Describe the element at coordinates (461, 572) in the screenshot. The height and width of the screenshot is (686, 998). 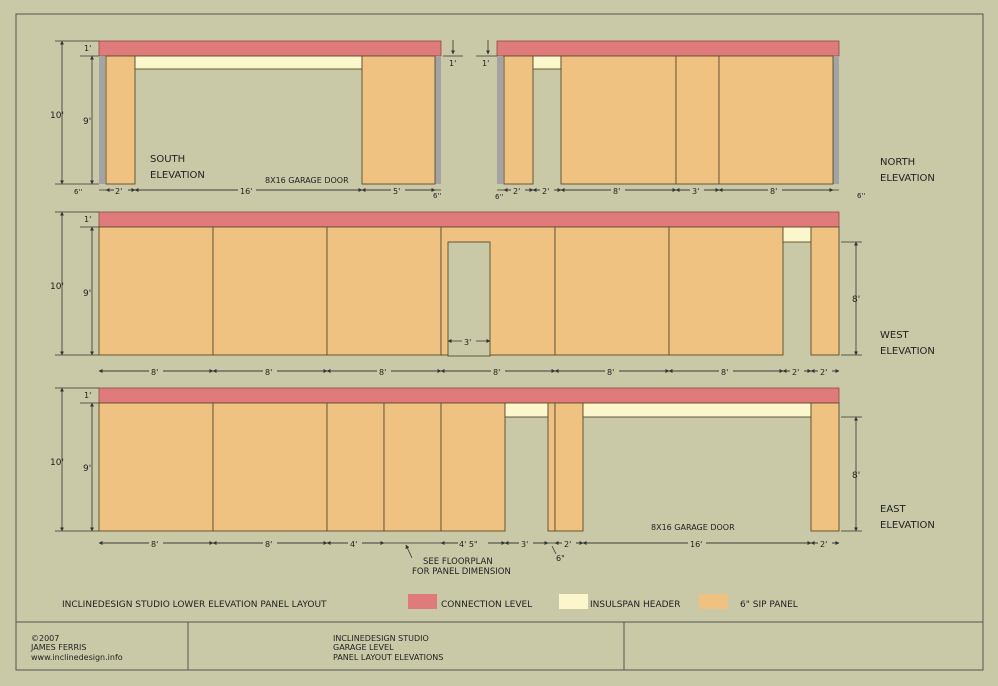
I see `east-note-2: FOR PANEL DIMENSION` at that location.